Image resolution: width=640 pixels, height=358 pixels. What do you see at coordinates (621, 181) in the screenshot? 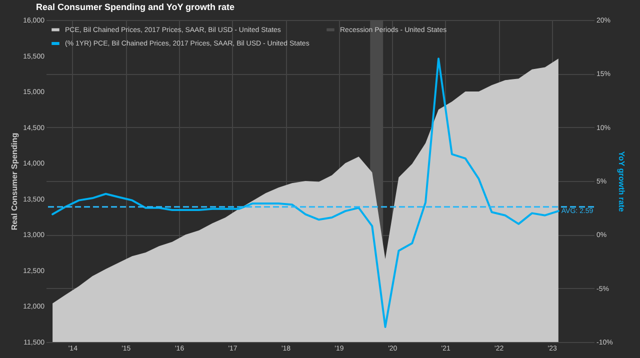
I see `y2-axis-title: YoY growth rate` at bounding box center [621, 181].